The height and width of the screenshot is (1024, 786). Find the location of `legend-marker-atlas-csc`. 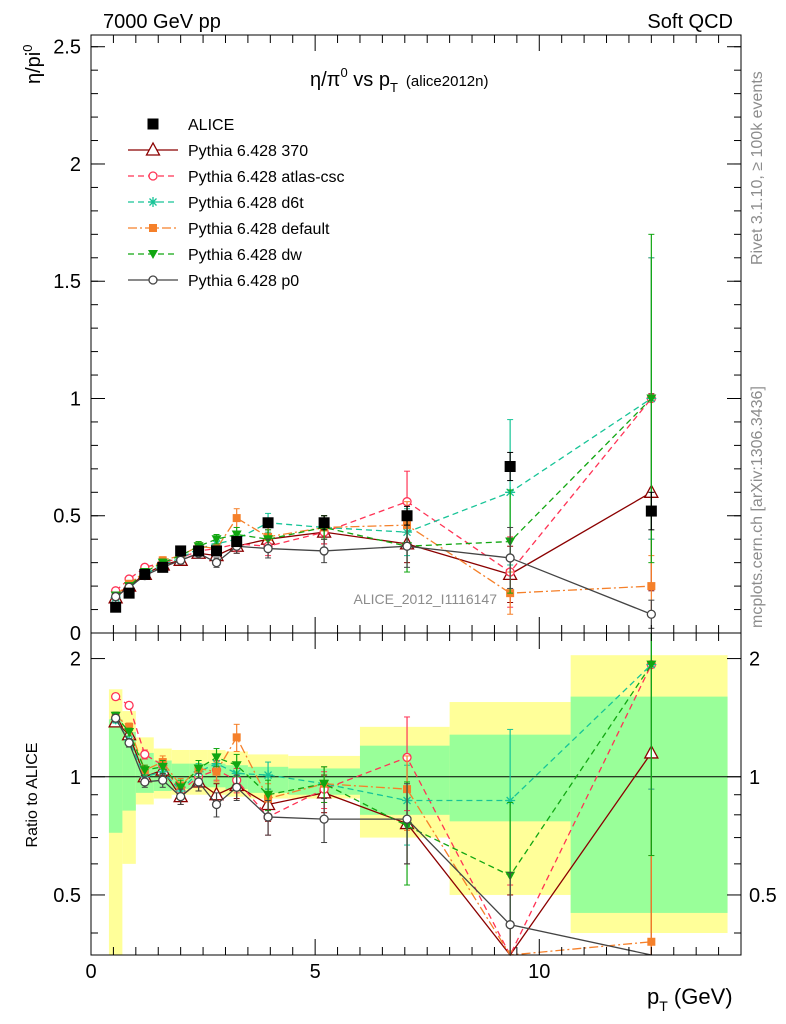

legend-marker-atlas-csc is located at coordinates (153, 176).